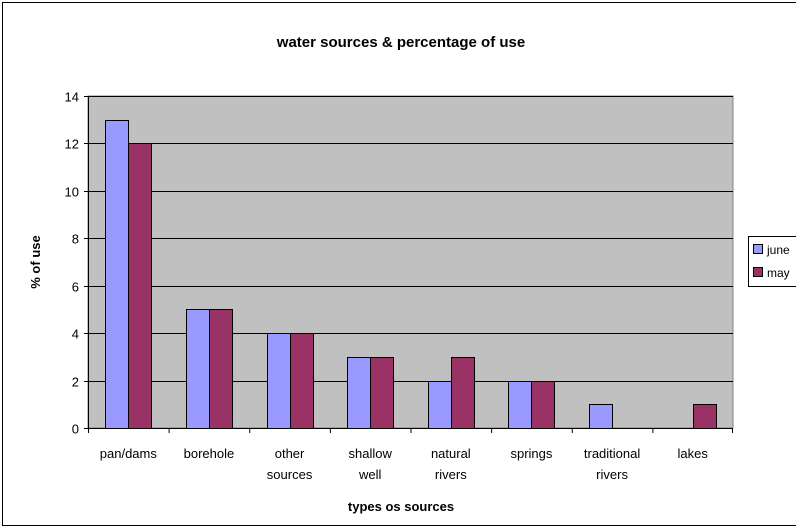 This screenshot has width=796, height=531. Describe the element at coordinates (778, 273) in the screenshot. I see `legend-label-may: may` at that location.